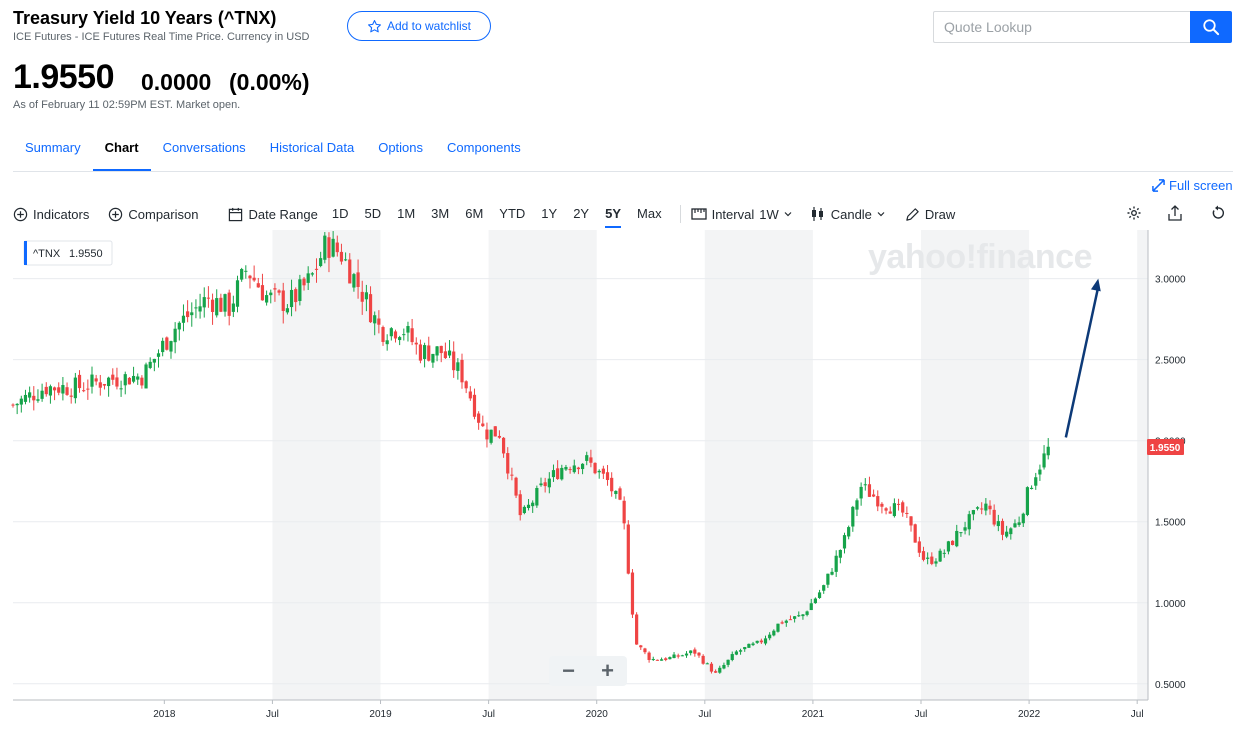 The image size is (1244, 743). What do you see at coordinates (1134, 213) in the screenshot?
I see `settings-button` at bounding box center [1134, 213].